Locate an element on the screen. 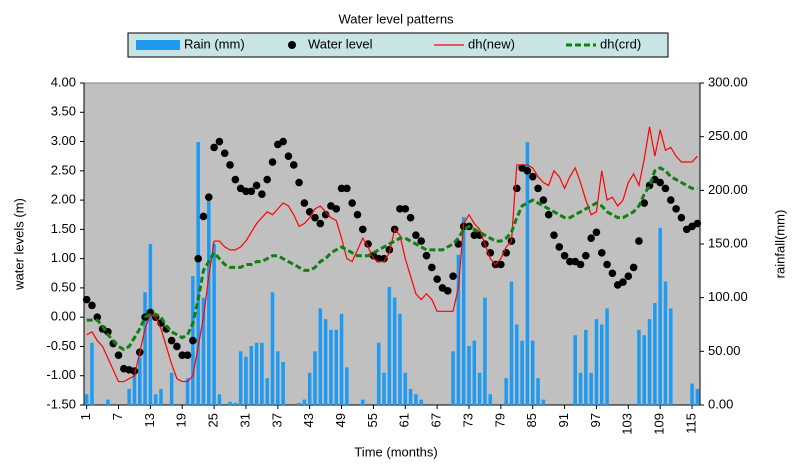  x-tick-label: 67 is located at coordinates (436, 420).